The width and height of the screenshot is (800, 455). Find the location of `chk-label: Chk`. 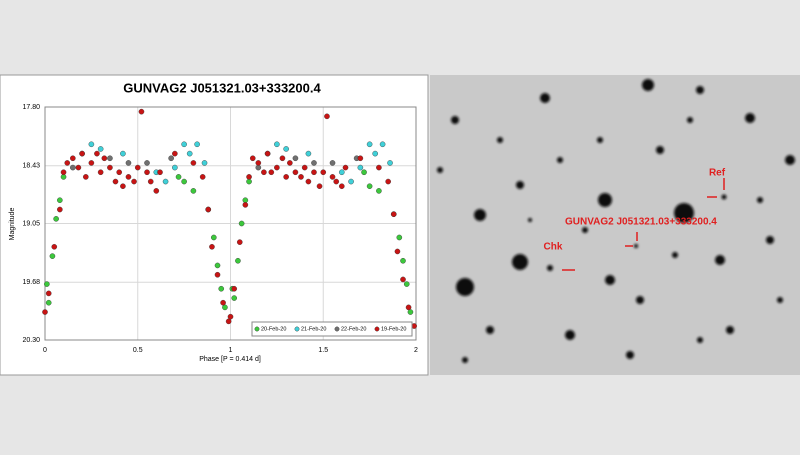

chk-label: Chk is located at coordinates (553, 247).